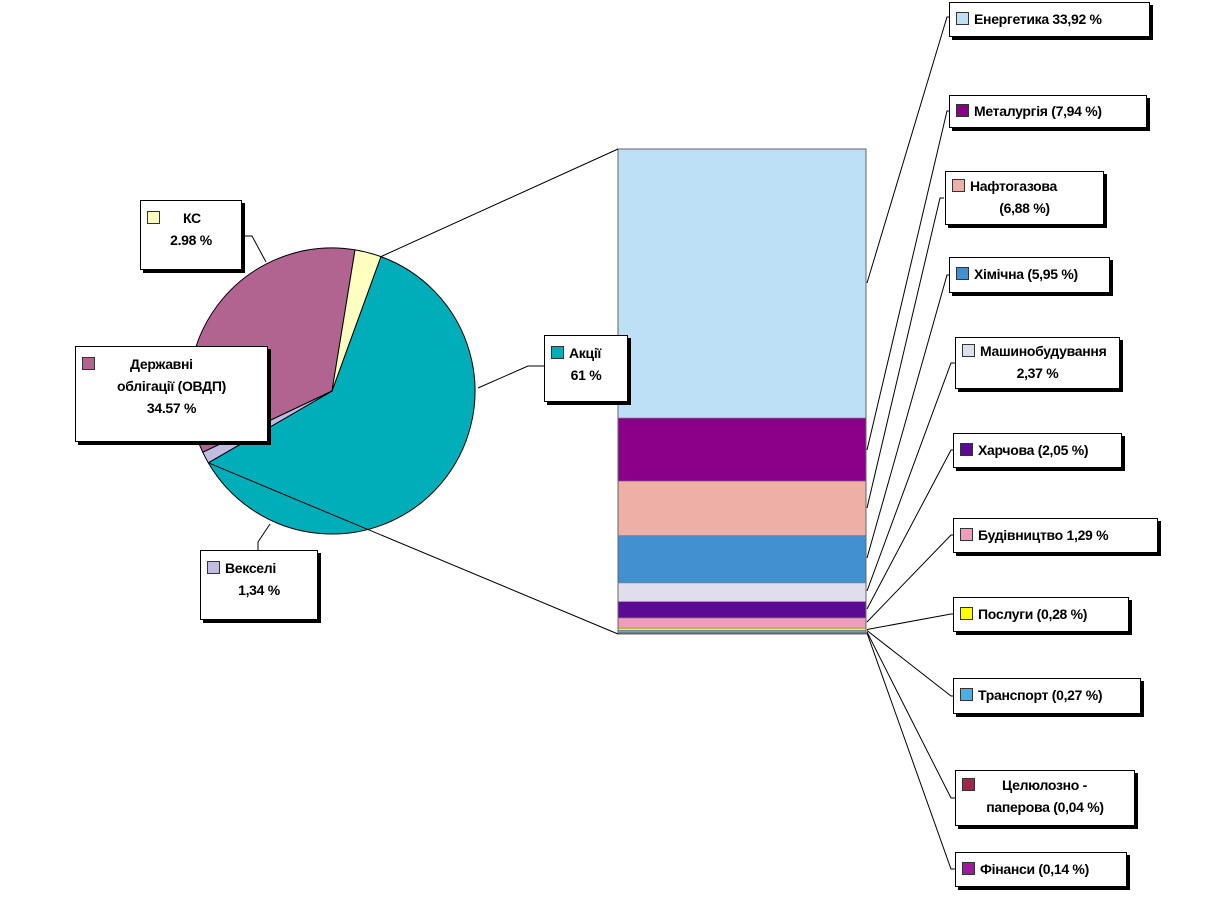  Describe the element at coordinates (250, 568) in the screenshot. I see `label-vekseli-name: Векселі` at that location.